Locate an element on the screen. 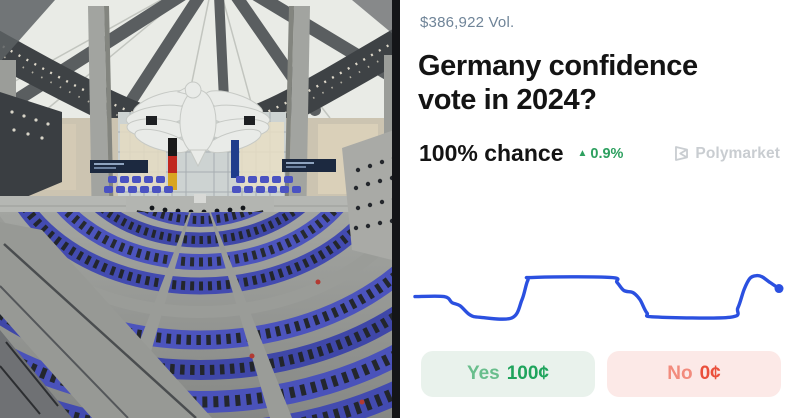 Image resolution: width=800 pixels, height=418 pixels. volume-text: $386,922 Vol. is located at coordinates (467, 22).